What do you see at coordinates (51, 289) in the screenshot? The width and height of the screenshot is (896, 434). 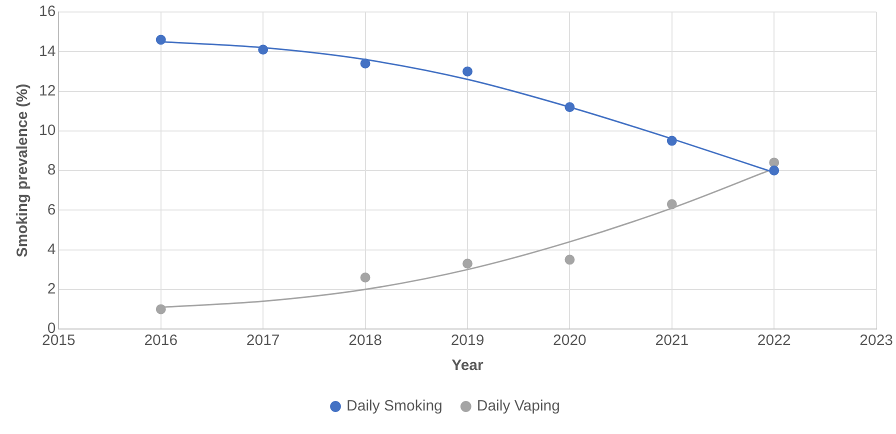 I see `y-tick-label: 2` at bounding box center [51, 289].